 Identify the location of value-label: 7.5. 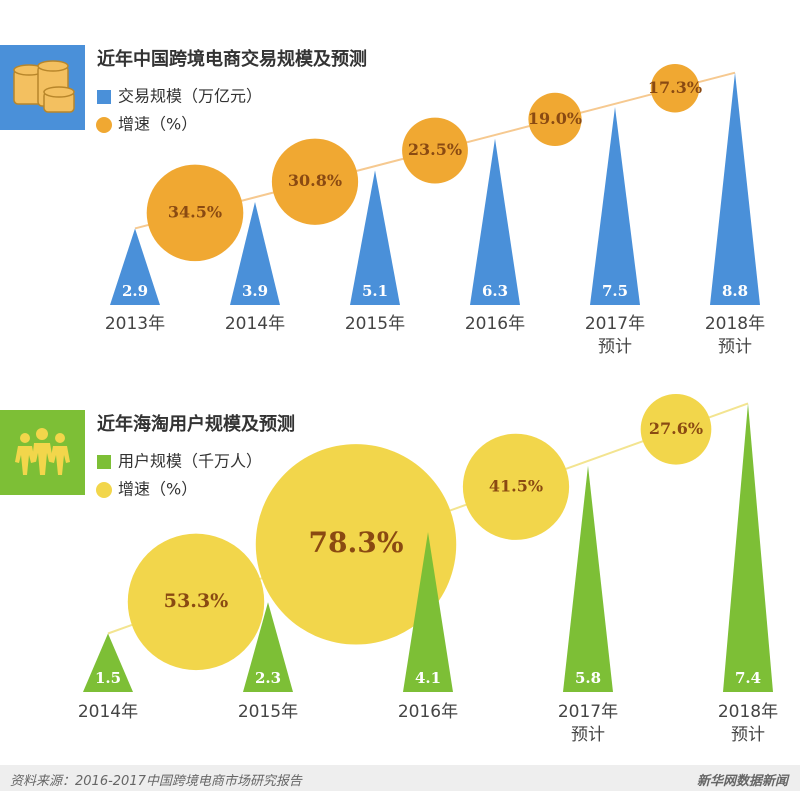
(615, 291).